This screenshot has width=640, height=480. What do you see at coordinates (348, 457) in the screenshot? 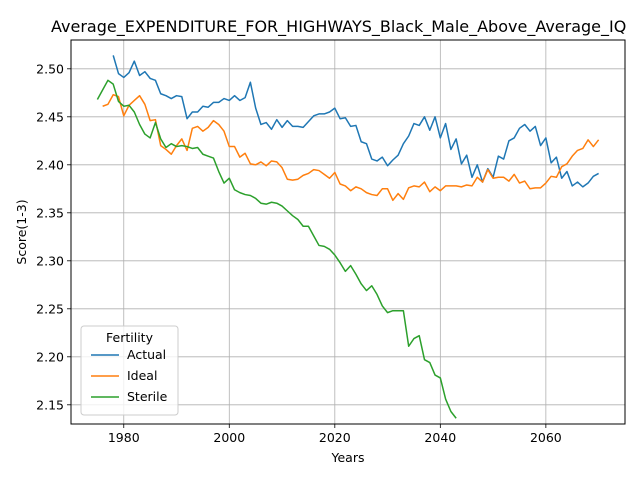
I see `x-axis-title: Years` at bounding box center [348, 457].